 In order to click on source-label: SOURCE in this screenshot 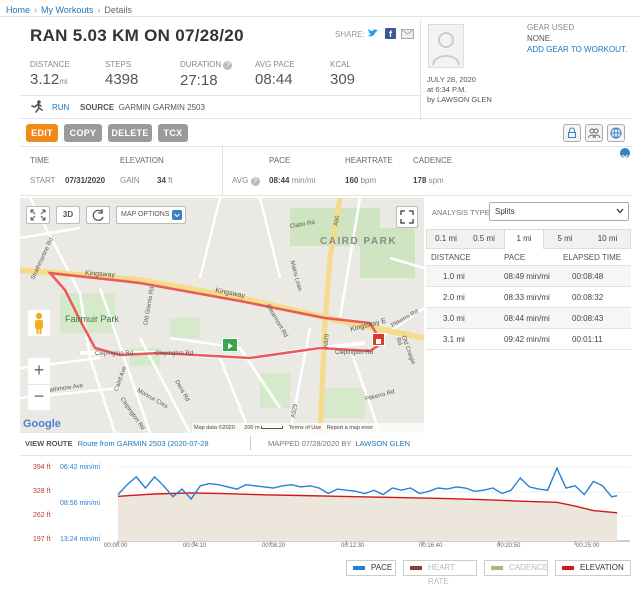, I will do `click(97, 107)`.